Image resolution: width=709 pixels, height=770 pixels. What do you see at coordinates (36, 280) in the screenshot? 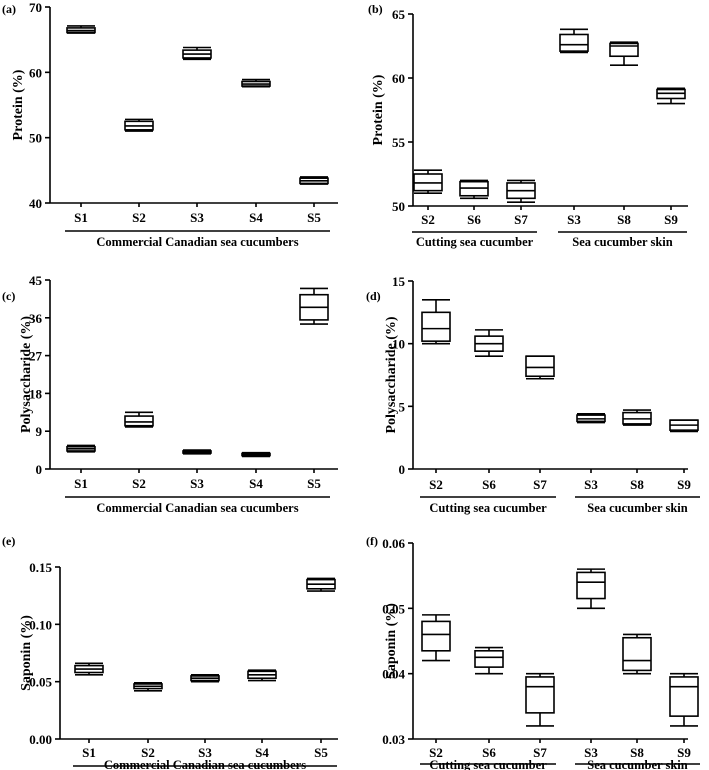
I see `y-tick-label: 45` at bounding box center [36, 280].